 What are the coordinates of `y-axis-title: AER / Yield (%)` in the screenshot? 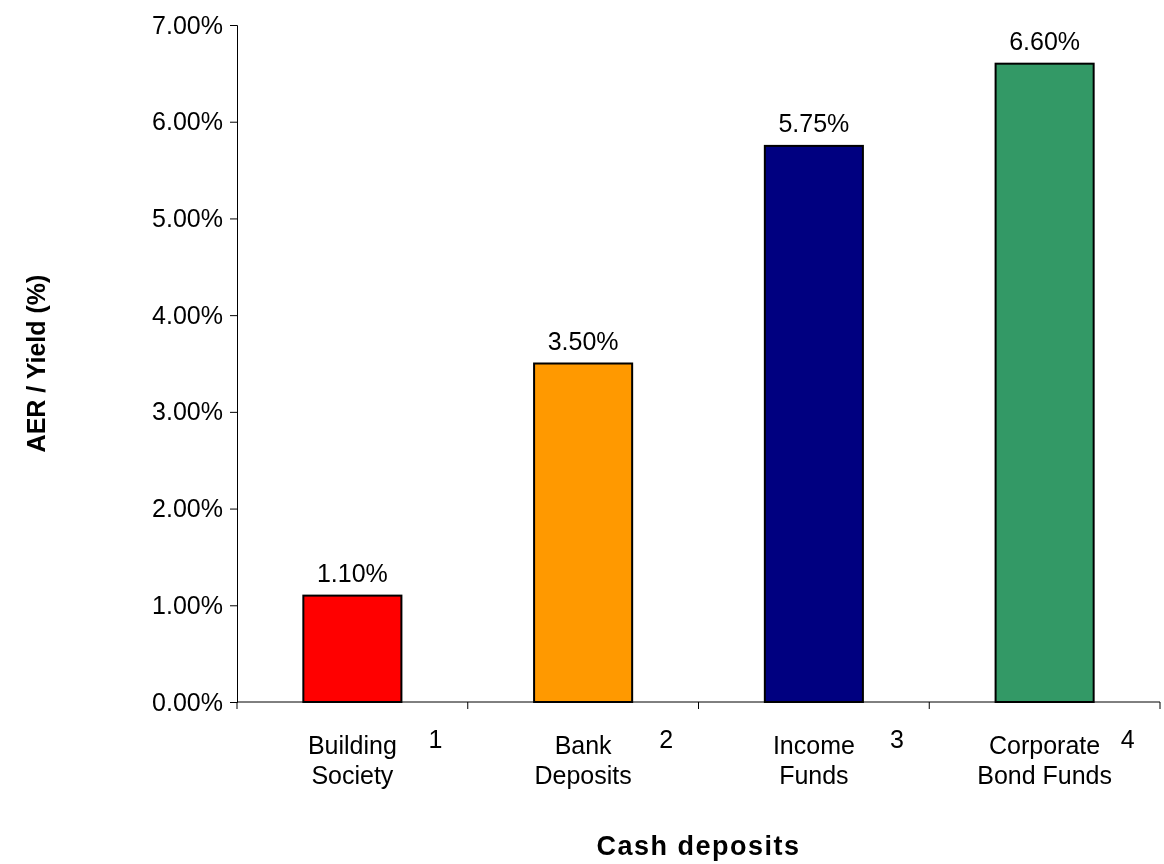 It's located at (36, 363).